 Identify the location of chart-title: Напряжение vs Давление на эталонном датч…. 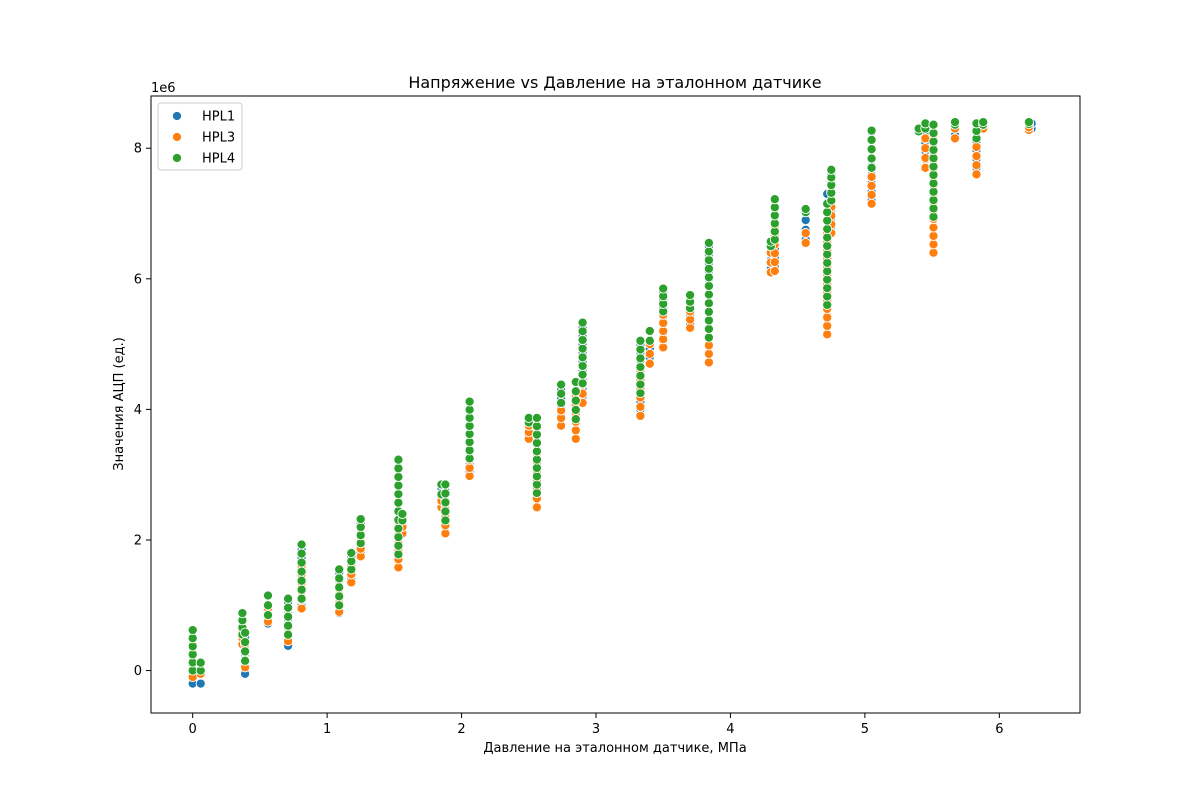
(614, 82).